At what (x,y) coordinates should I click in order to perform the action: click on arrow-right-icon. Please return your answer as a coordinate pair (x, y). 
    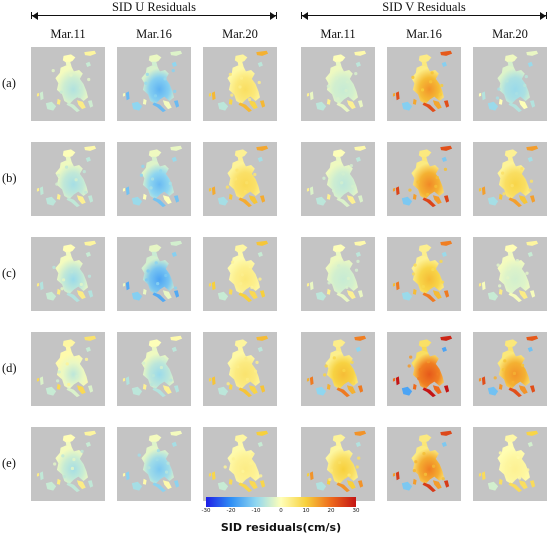
    Looking at the image, I should click on (543, 16).